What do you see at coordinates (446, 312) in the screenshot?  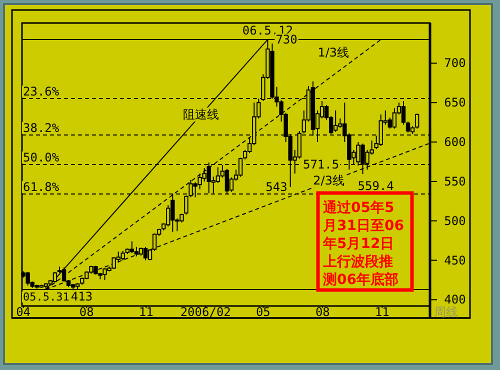 I see `text: 周线` at bounding box center [446, 312].